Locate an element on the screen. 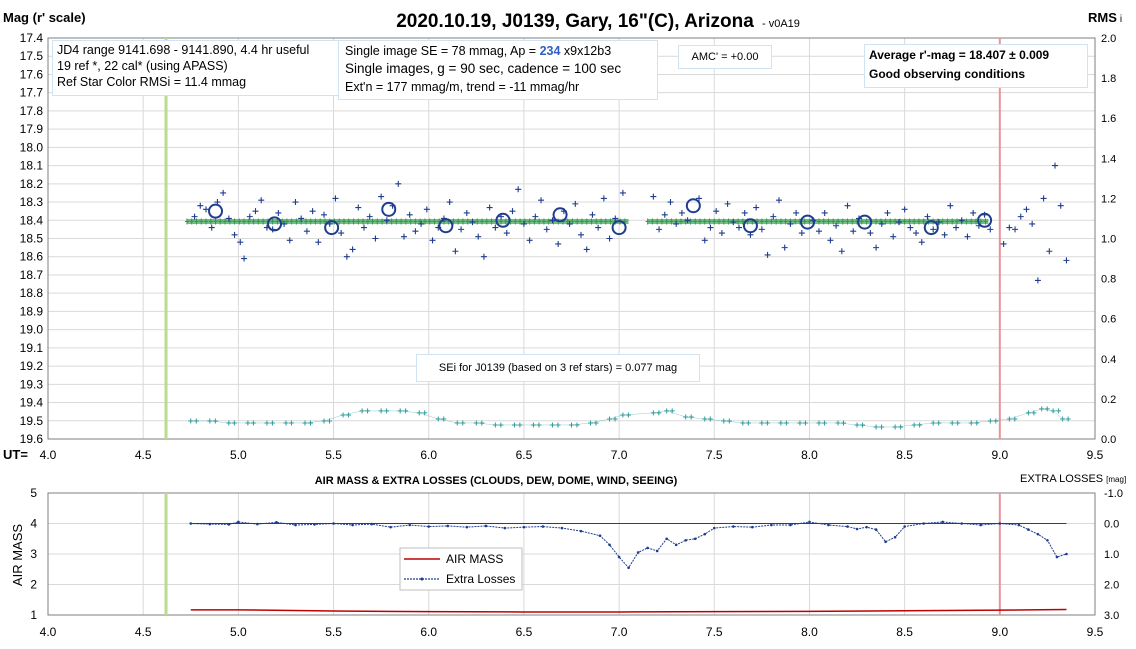  bottom-x-tick-label: 5.5 is located at coordinates (333, 632).